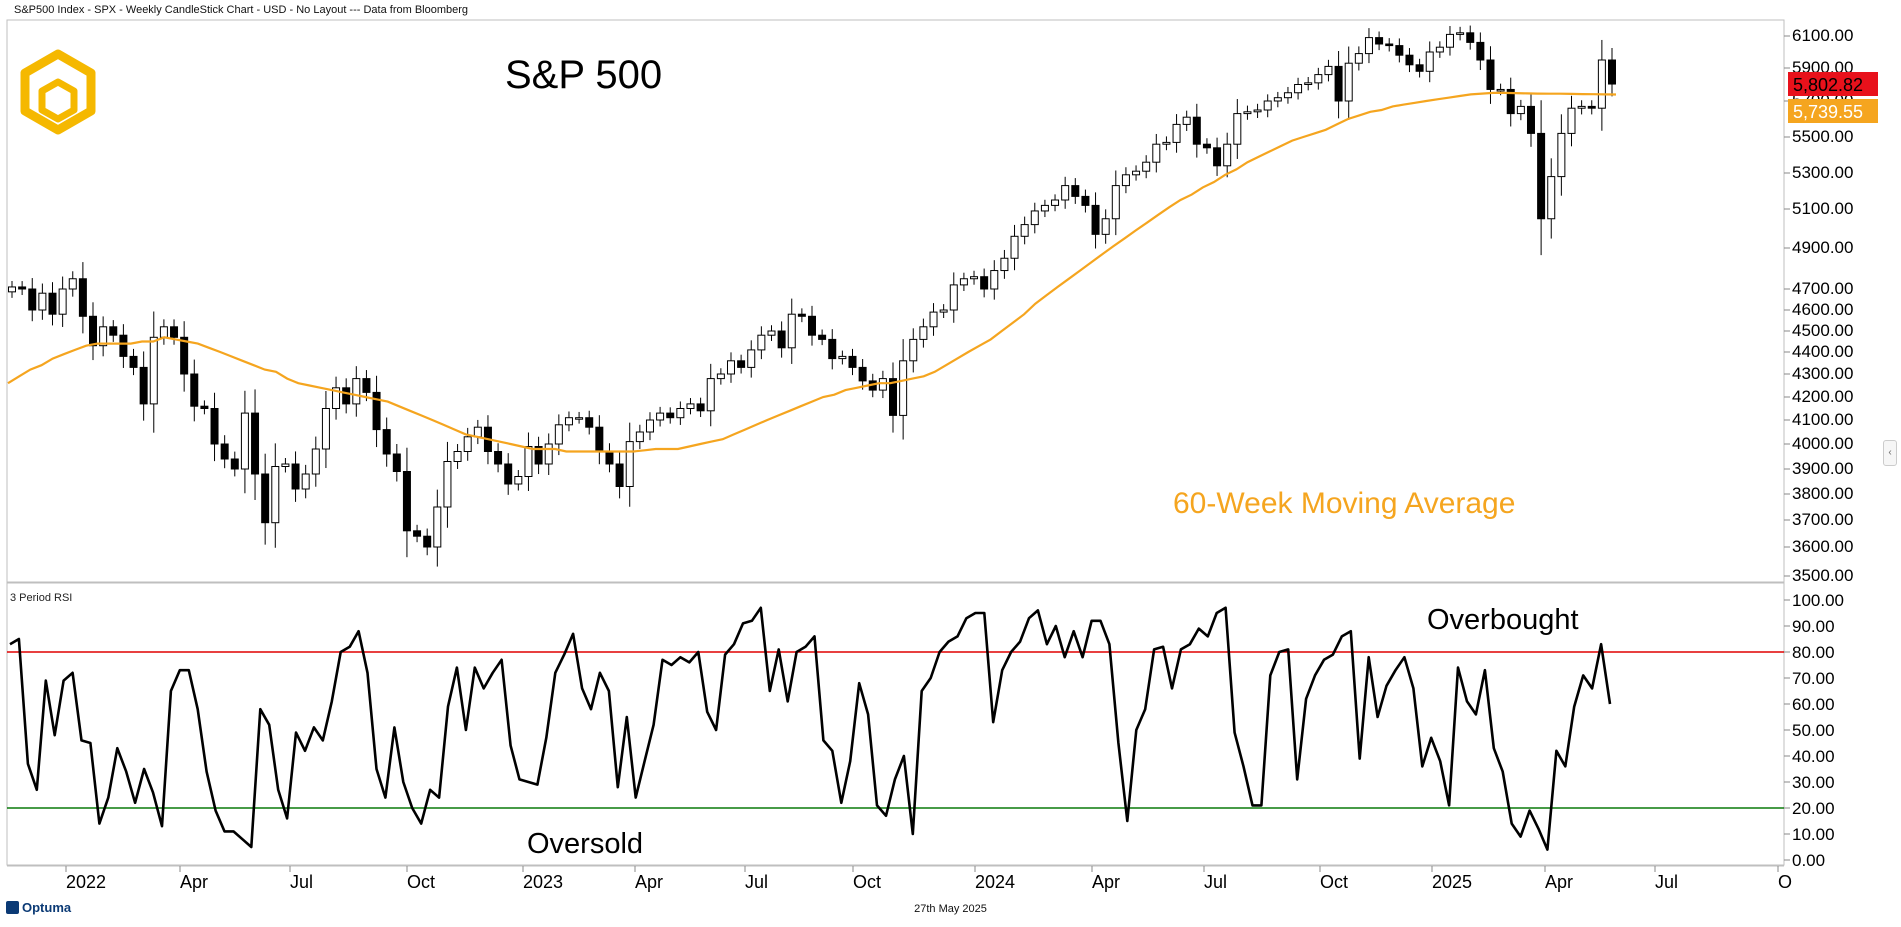 The height and width of the screenshot is (927, 1901). I want to click on price-tick-label: 4100.00, so click(1822, 419).